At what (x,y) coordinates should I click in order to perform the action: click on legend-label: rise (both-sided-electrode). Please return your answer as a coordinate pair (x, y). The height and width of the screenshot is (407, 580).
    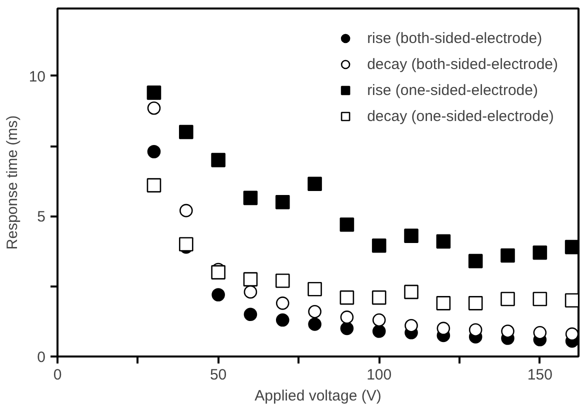
    Looking at the image, I should click on (454, 38).